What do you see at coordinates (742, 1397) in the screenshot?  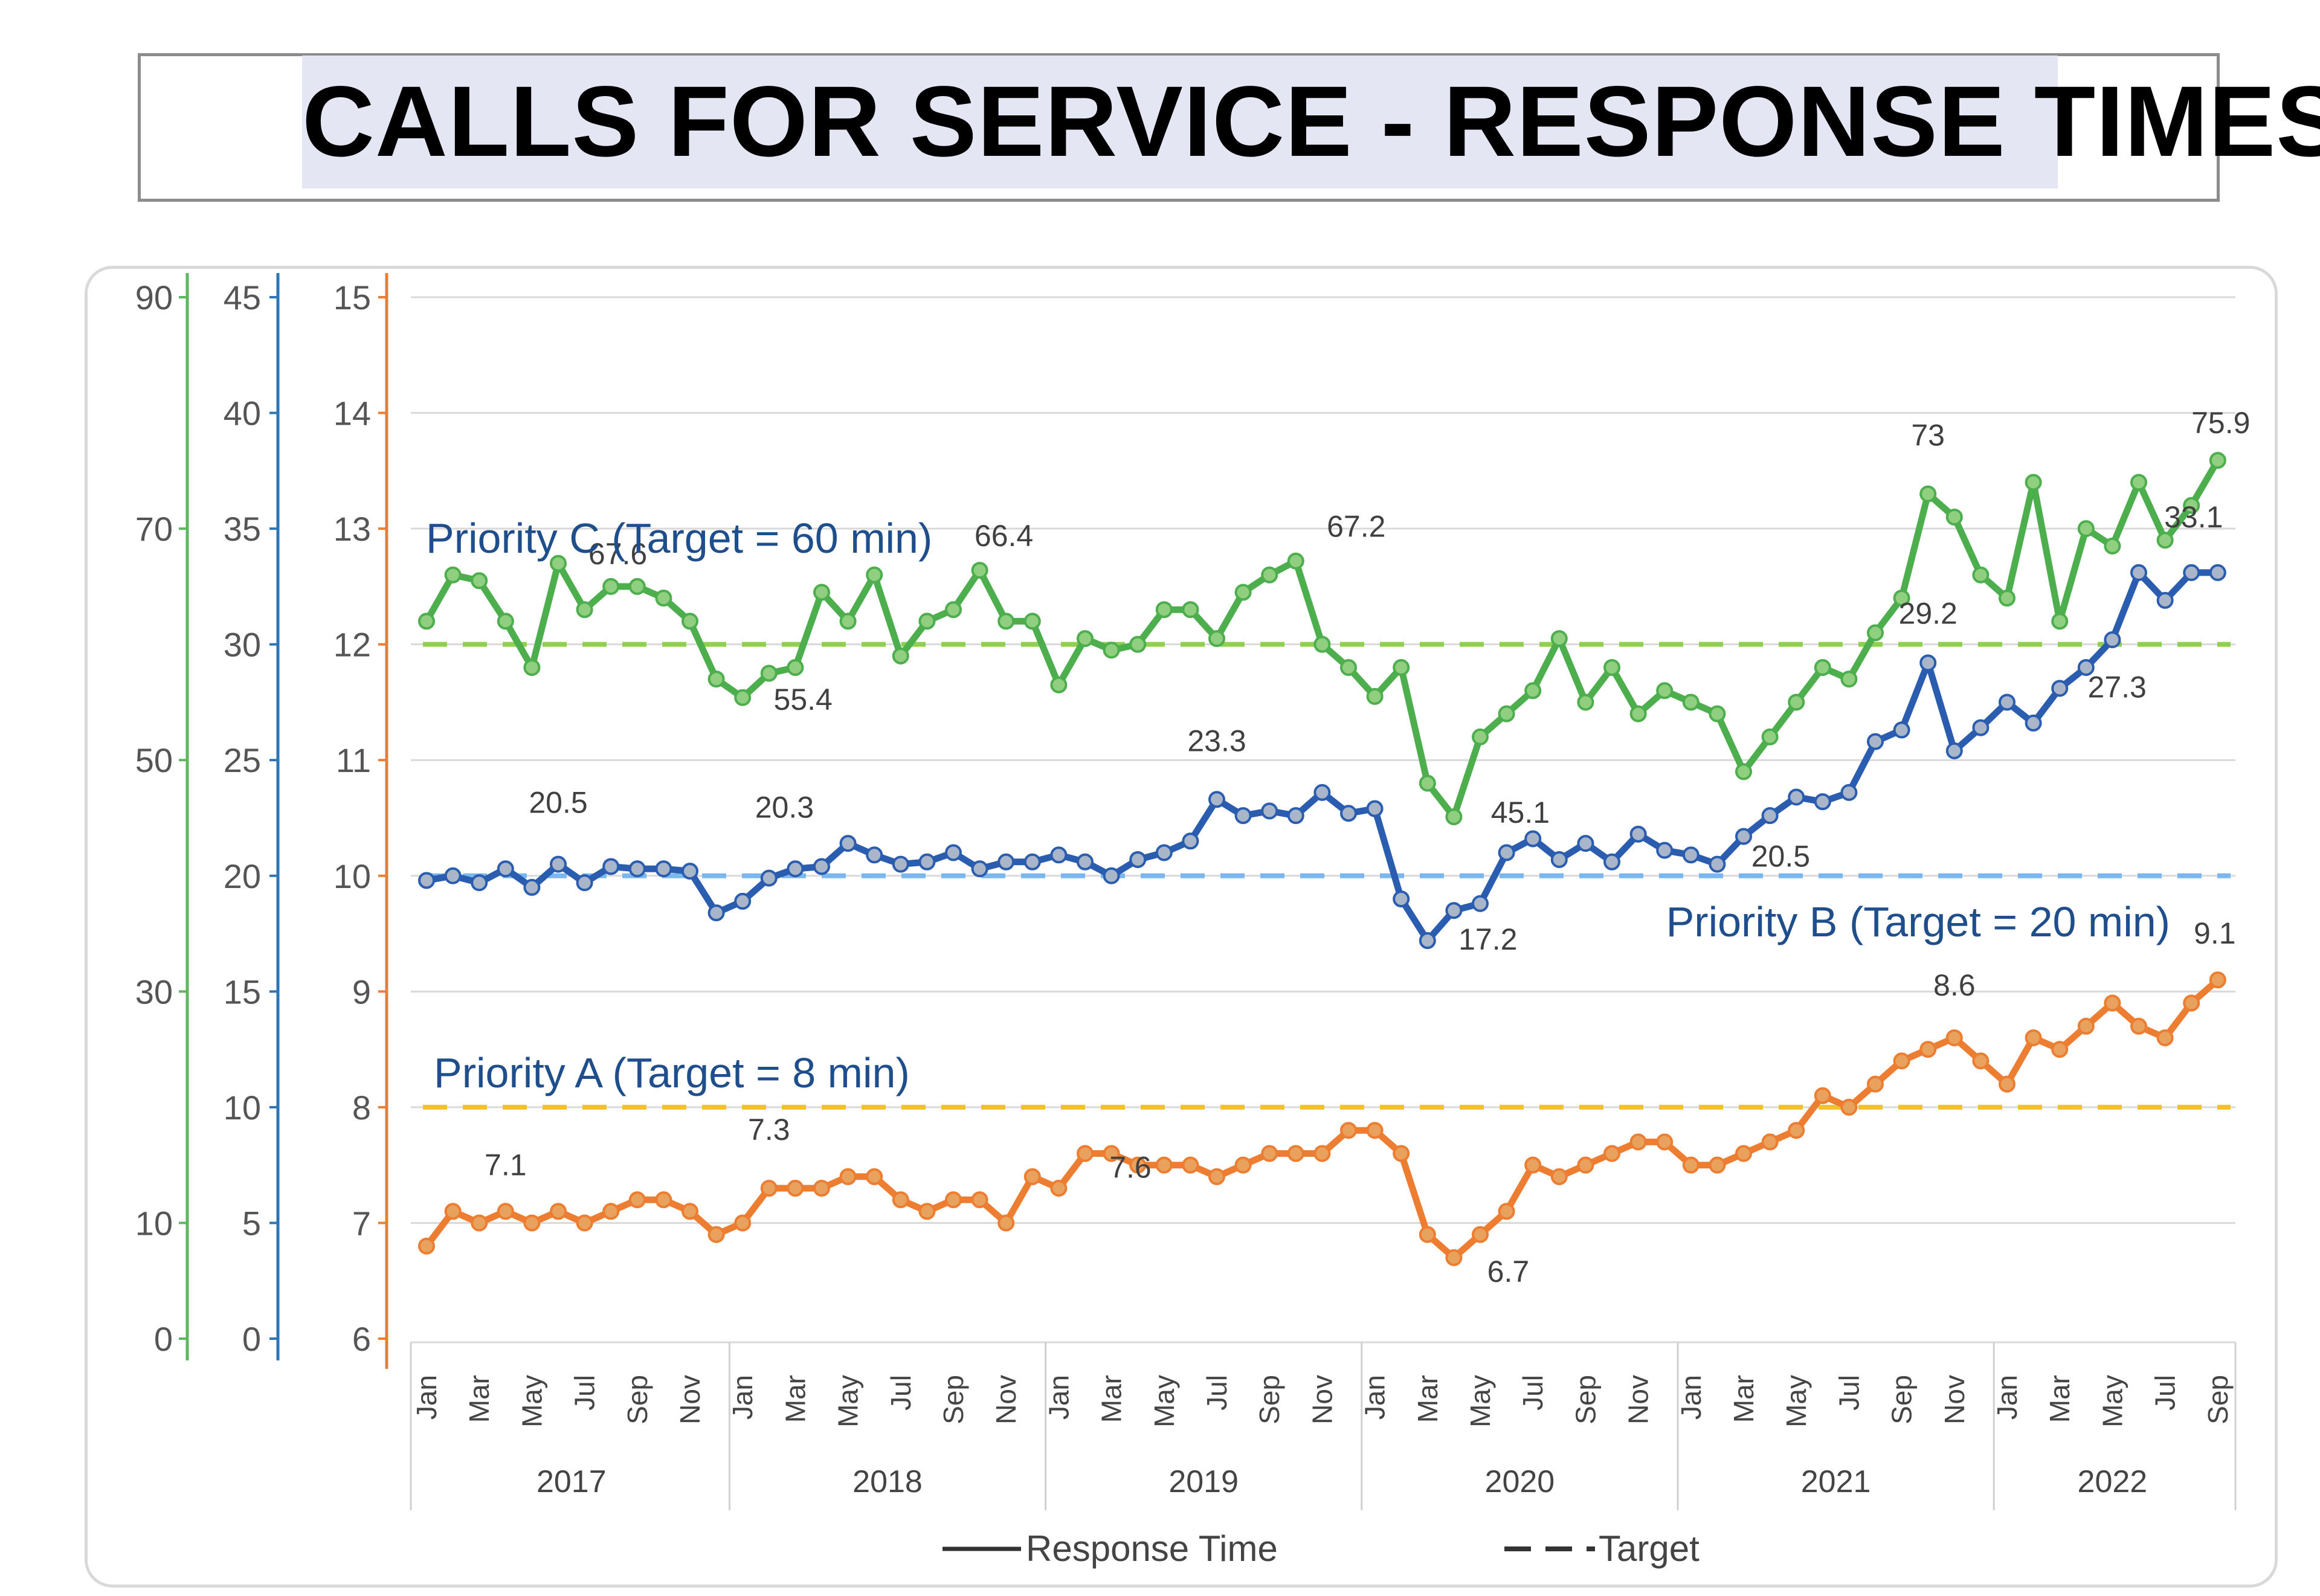 I see `x-month-label: Jan` at bounding box center [742, 1397].